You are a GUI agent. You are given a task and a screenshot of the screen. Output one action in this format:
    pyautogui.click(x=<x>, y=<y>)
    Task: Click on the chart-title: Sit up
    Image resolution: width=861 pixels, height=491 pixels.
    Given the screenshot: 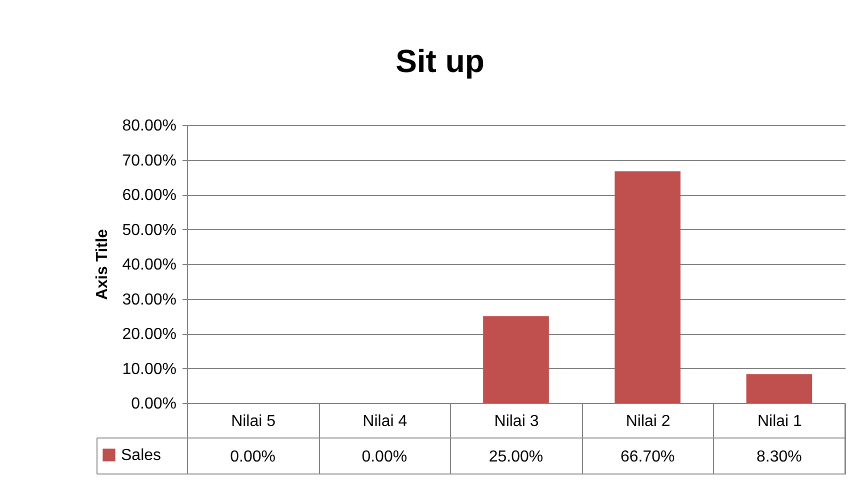 What is the action you would take?
    pyautogui.click(x=440, y=61)
    